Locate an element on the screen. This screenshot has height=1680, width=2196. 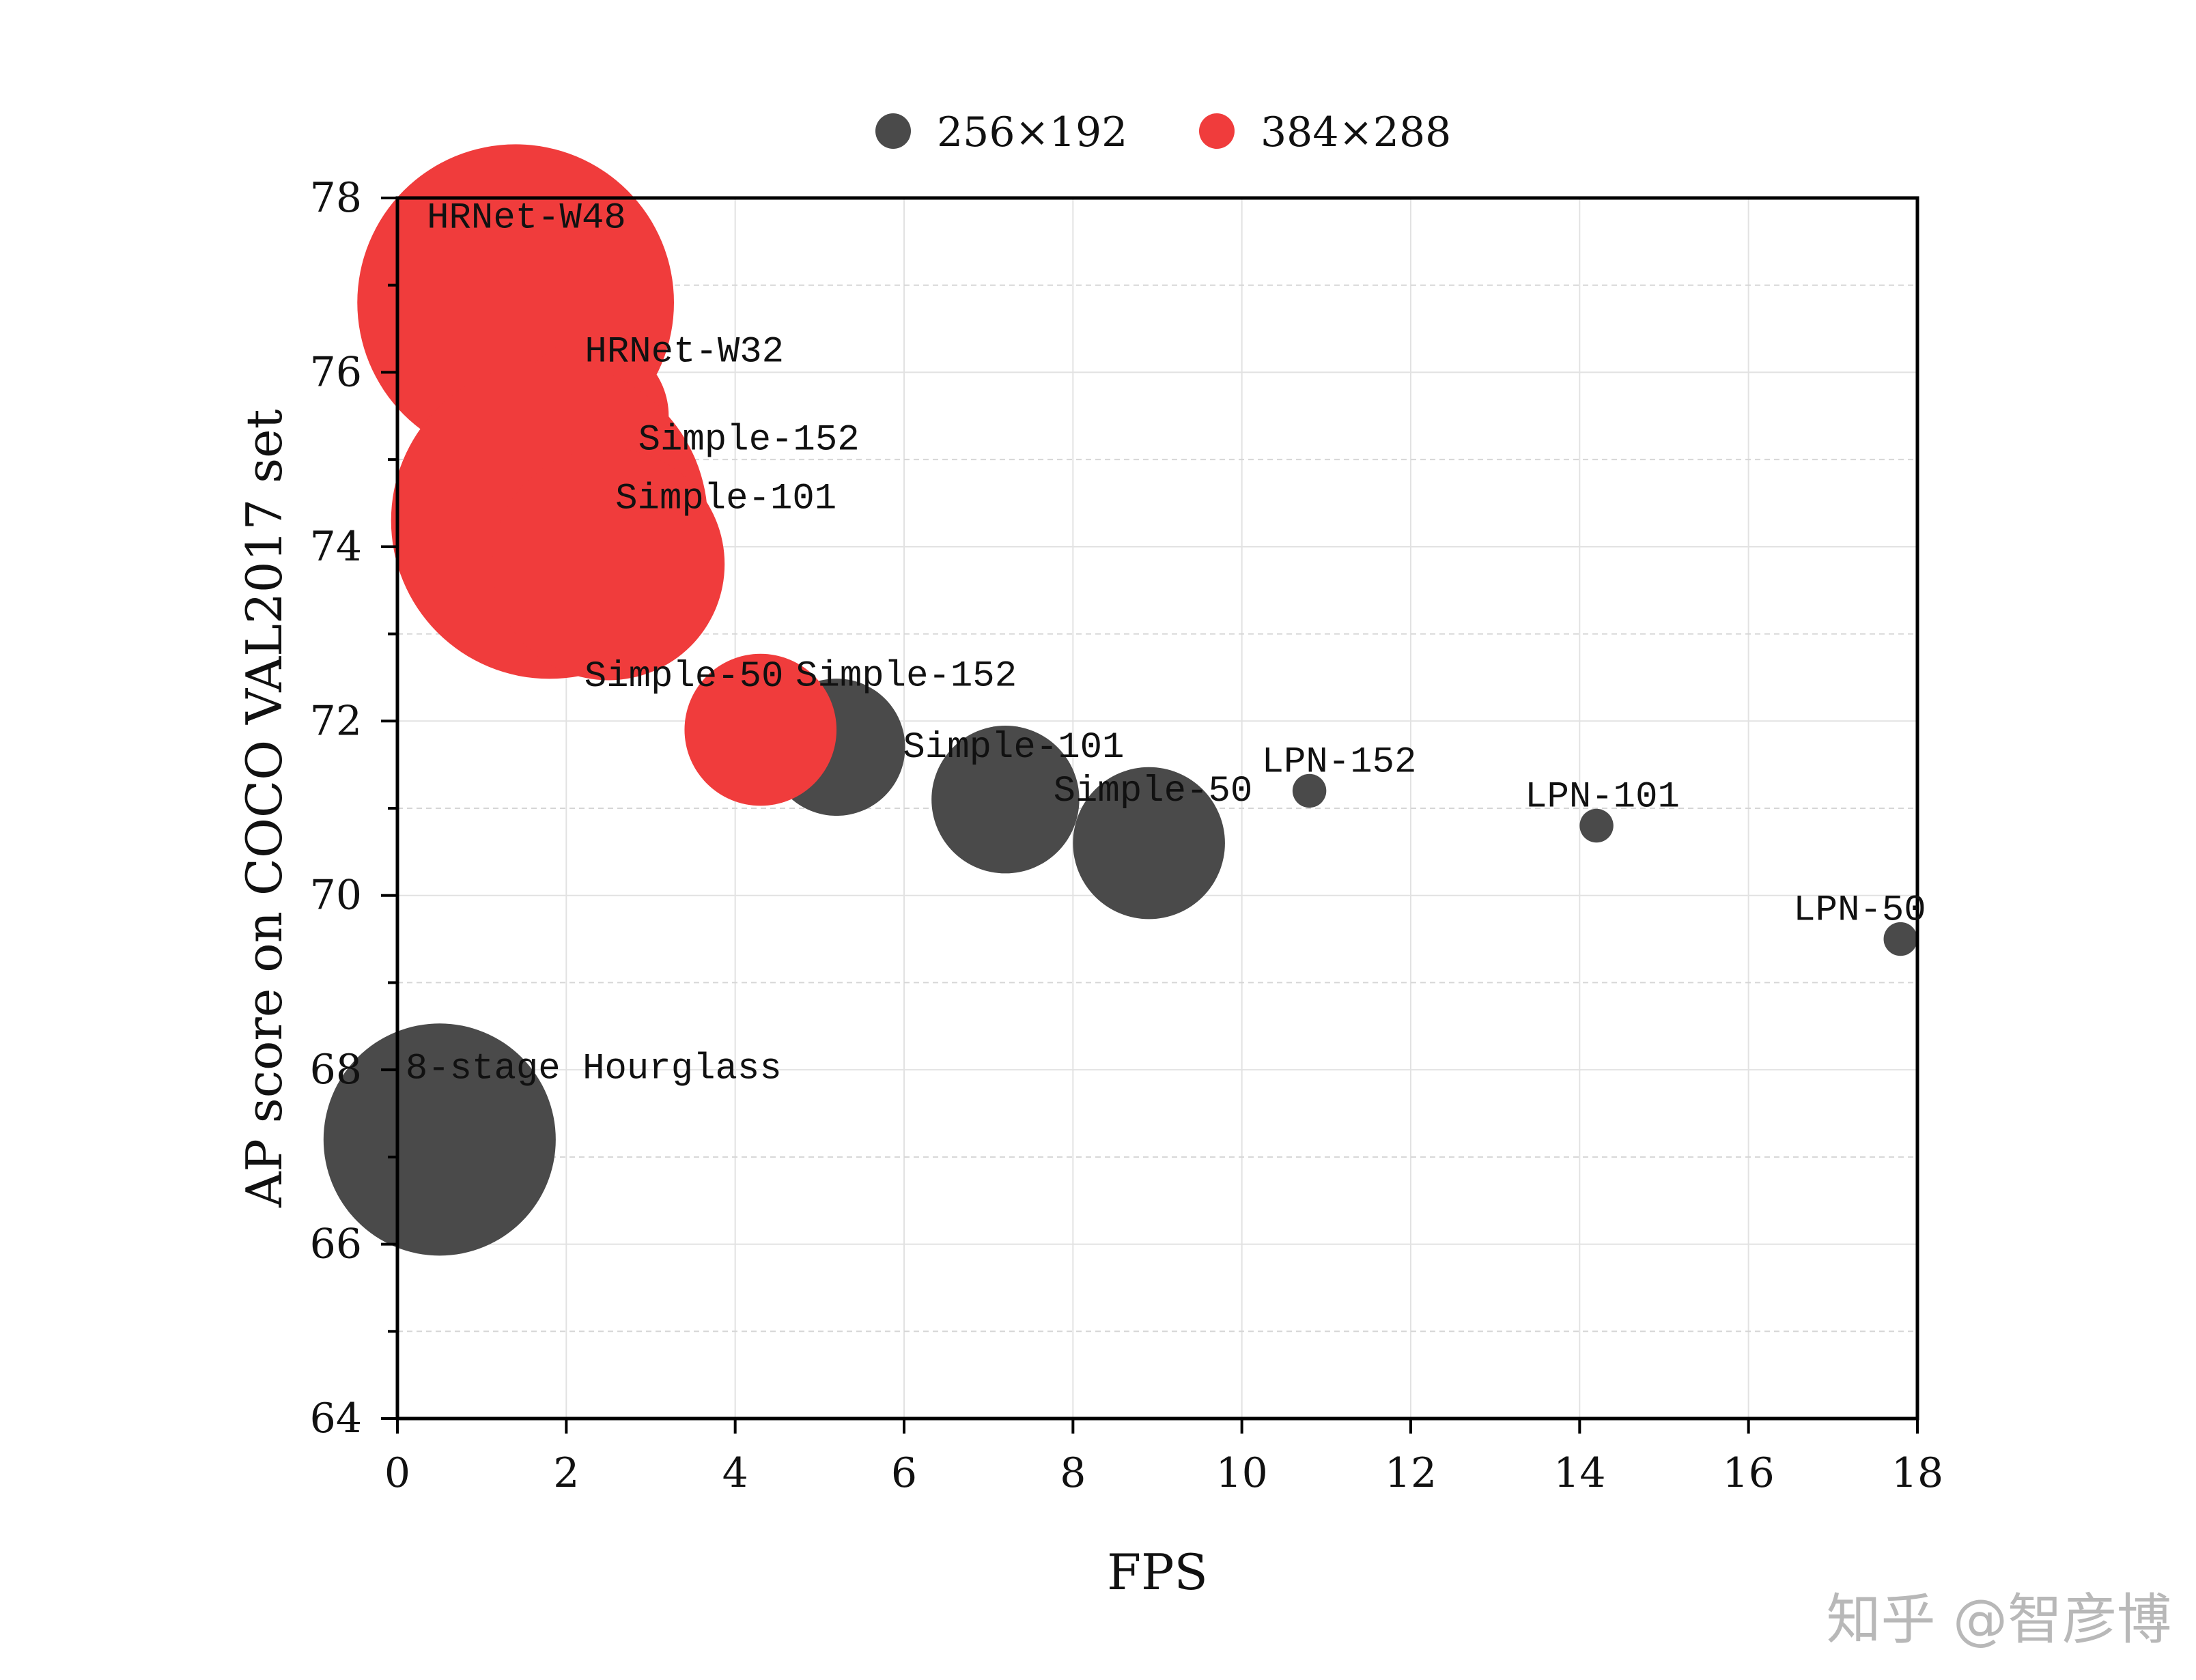
legend: 256×192 384×288 is located at coordinates (1163, 132).